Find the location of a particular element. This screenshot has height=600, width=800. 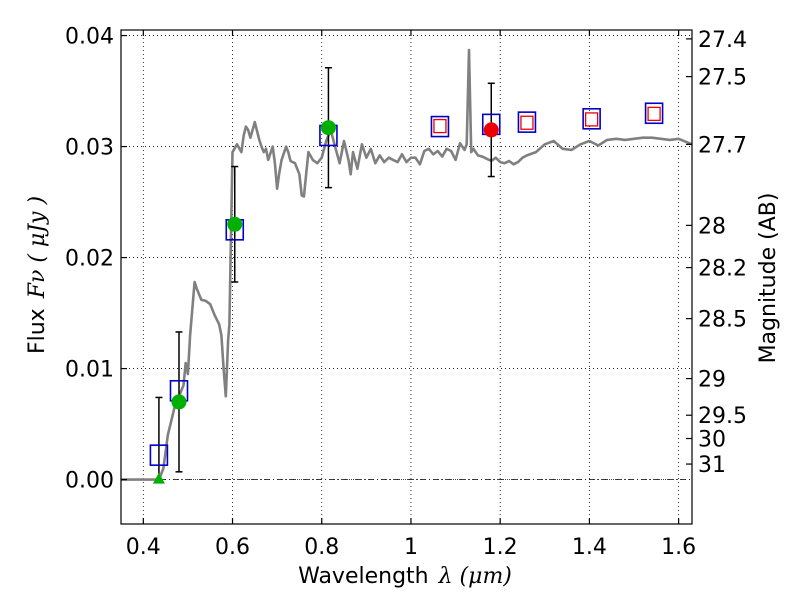

right-tick-label: 30 is located at coordinates (712, 440).